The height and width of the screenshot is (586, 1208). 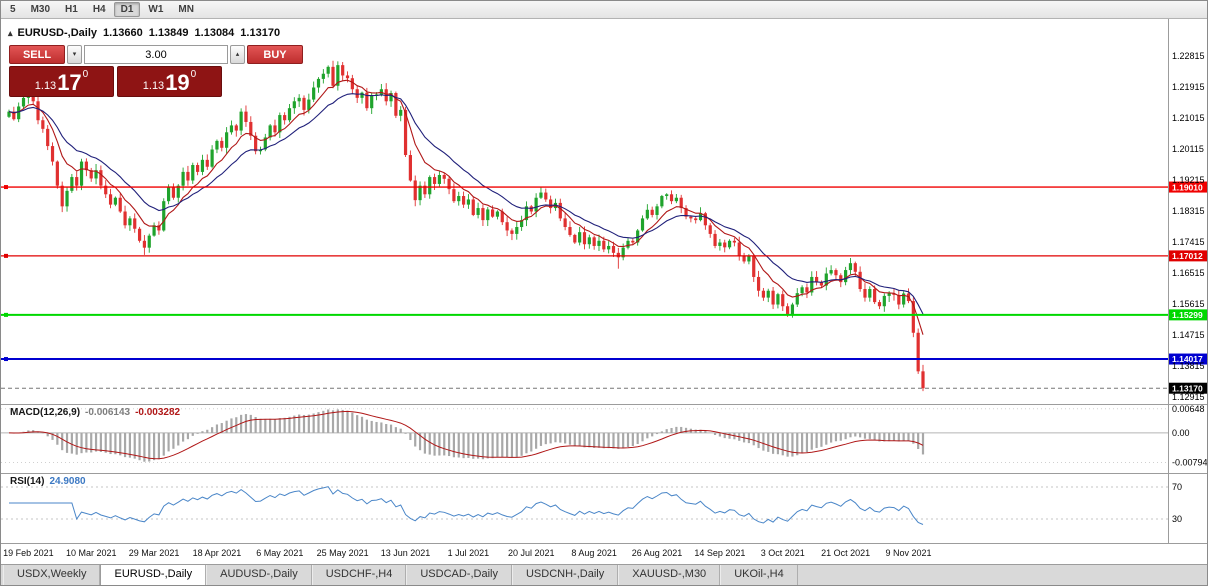 What do you see at coordinates (10, 32) in the screenshot?
I see `trade-panel-toggle-icon: ▴` at bounding box center [10, 32].